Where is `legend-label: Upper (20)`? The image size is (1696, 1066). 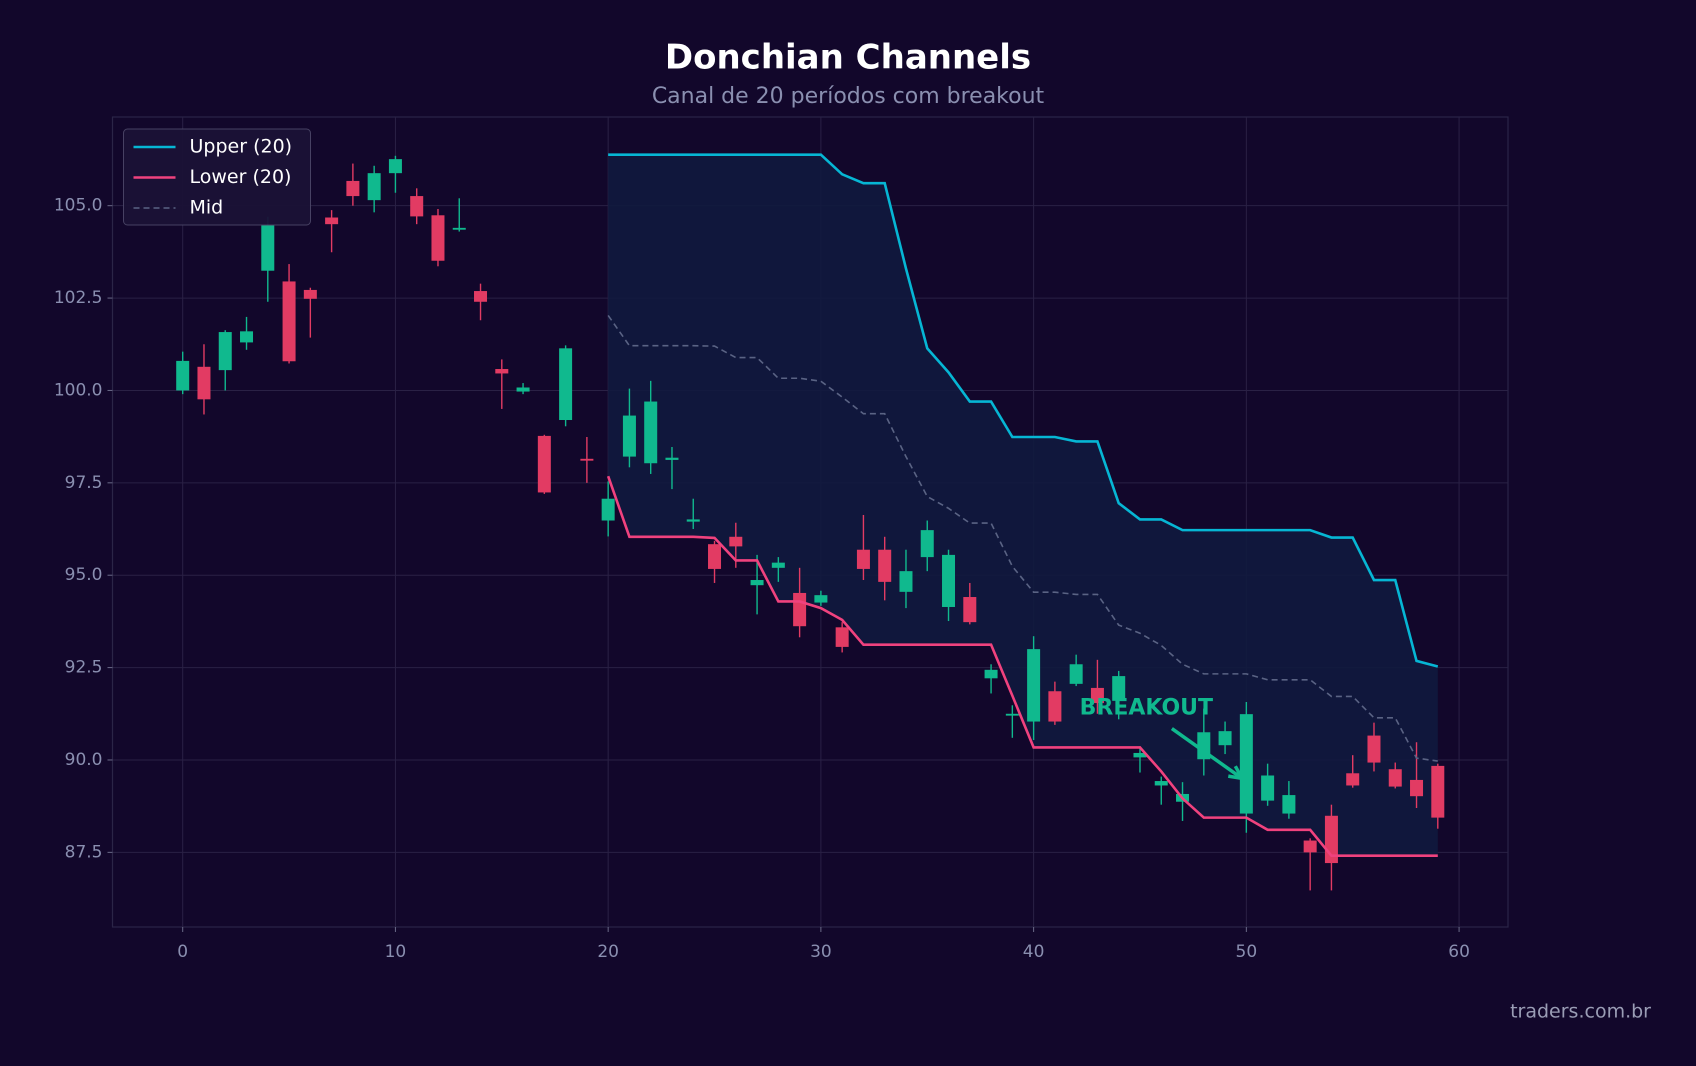 legend-label: Upper (20) is located at coordinates (241, 147).